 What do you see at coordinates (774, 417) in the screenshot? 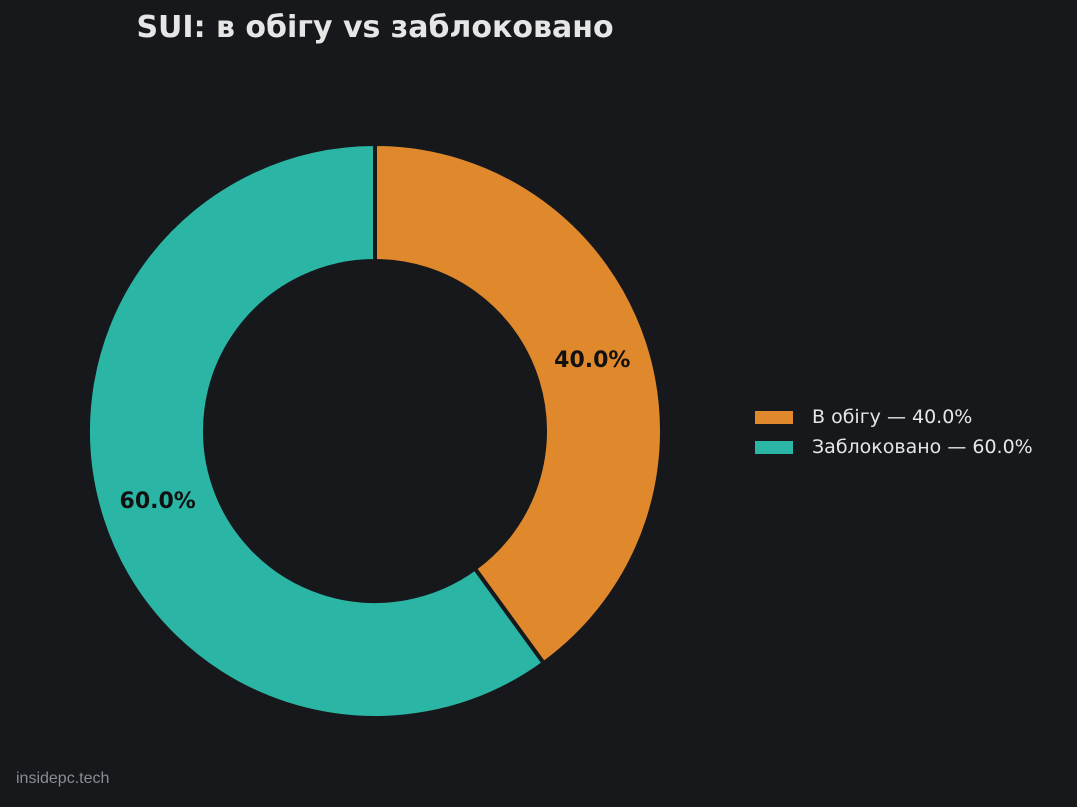
I see `legend-swatch-circulating` at bounding box center [774, 417].